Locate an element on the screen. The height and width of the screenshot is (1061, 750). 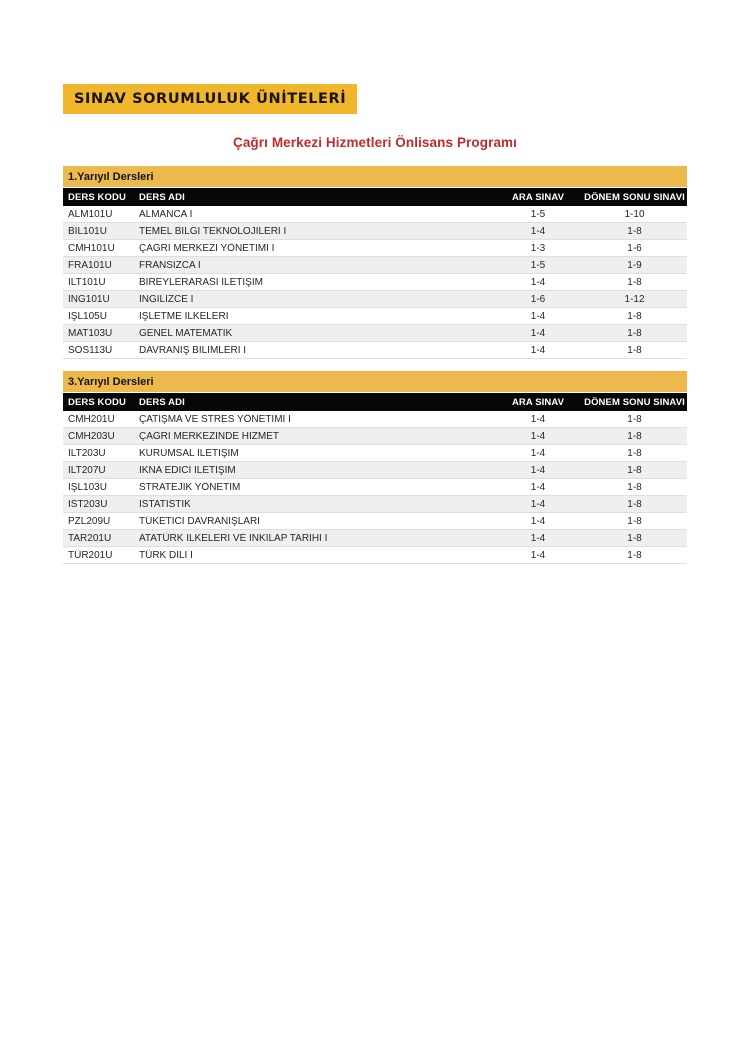
course-name-cell: TEMEL BİLGİ TEKNOLOJİLERİ I is located at coordinates (213, 231).